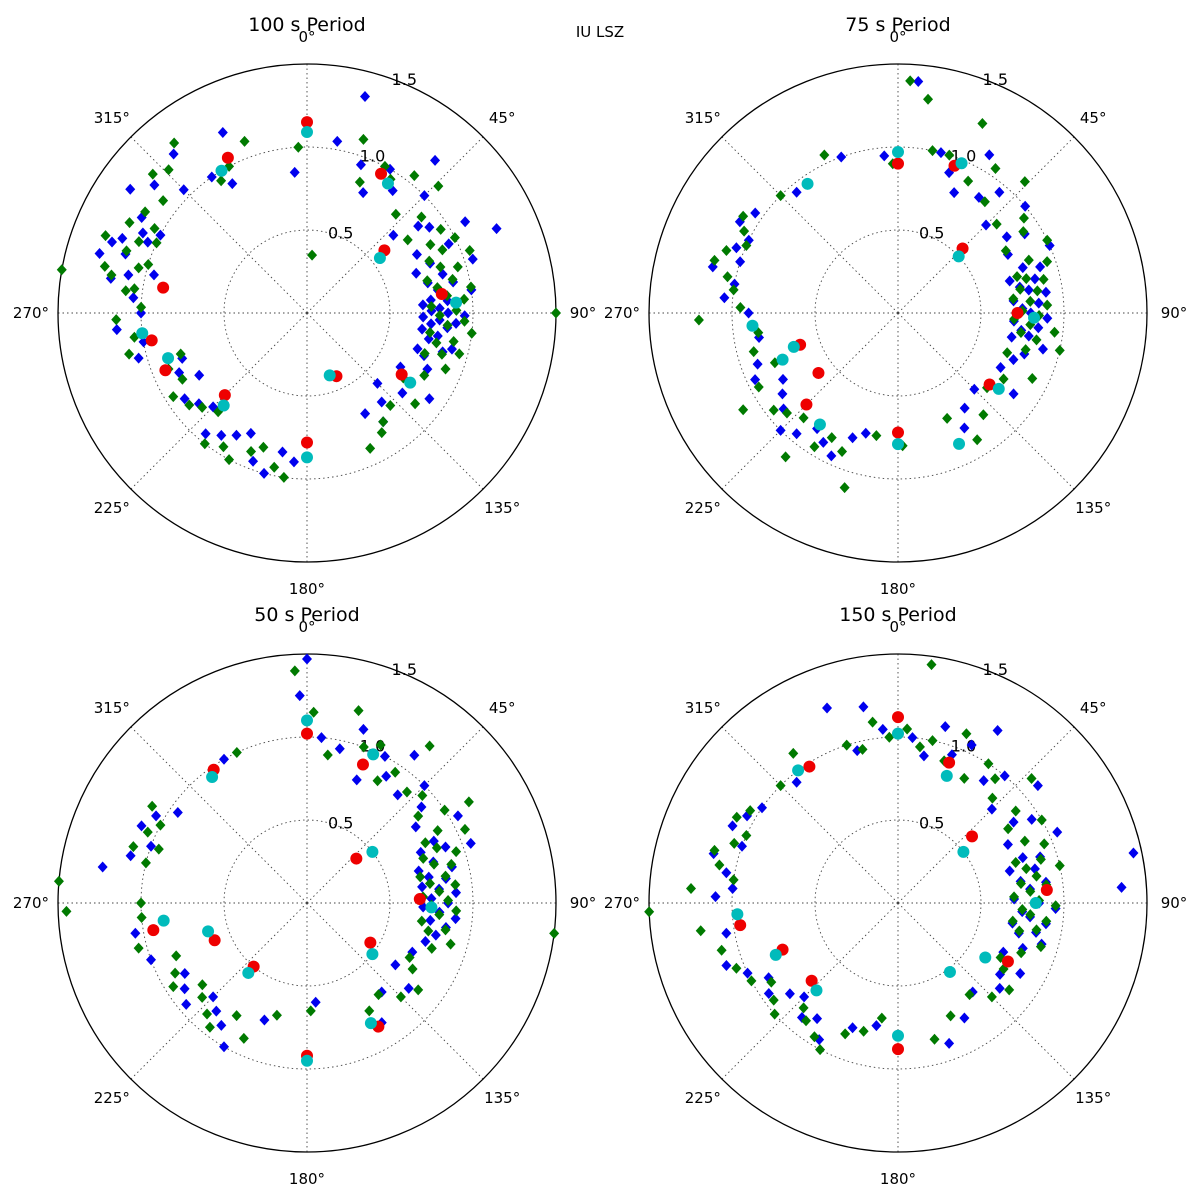  Describe the element at coordinates (307, 589) in the screenshot. I see `theta-tick-label: 180°` at that location.